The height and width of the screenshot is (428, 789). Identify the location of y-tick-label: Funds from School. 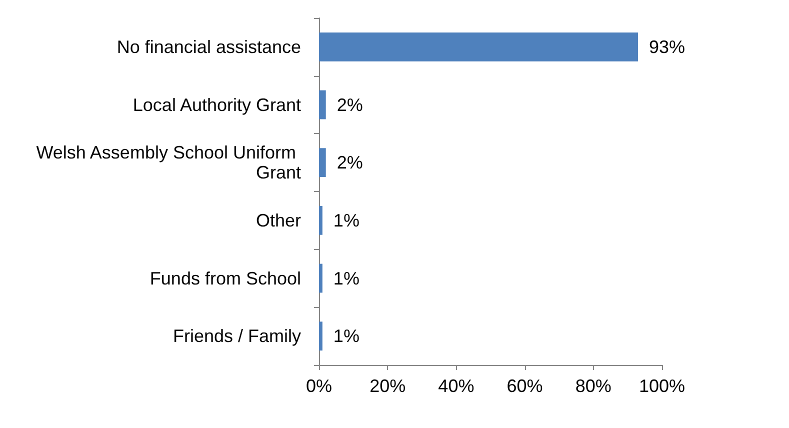
(225, 278).